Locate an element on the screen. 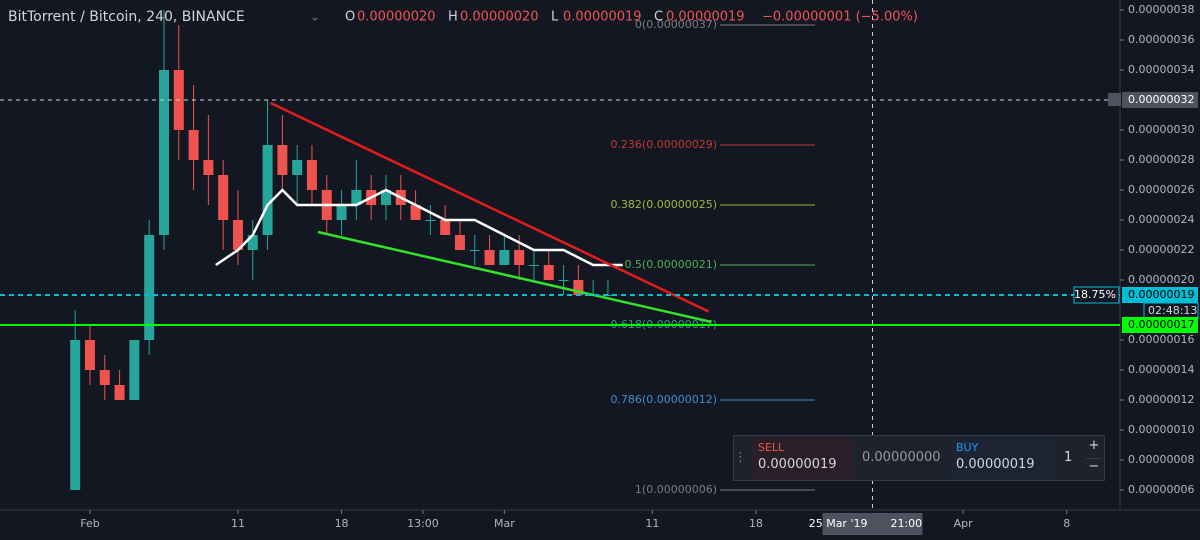 The width and height of the screenshot is (1200, 540). buy-price: 0.00000019 is located at coordinates (995, 464).